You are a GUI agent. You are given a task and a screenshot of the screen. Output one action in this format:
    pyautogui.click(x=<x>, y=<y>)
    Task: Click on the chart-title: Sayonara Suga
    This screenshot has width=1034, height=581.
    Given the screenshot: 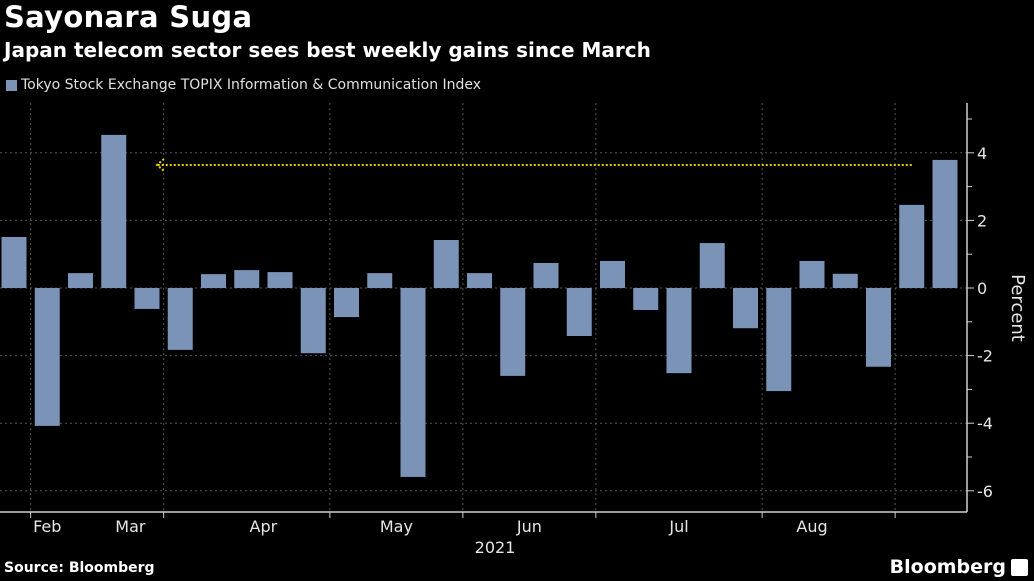 What is the action you would take?
    pyautogui.click(x=128, y=17)
    